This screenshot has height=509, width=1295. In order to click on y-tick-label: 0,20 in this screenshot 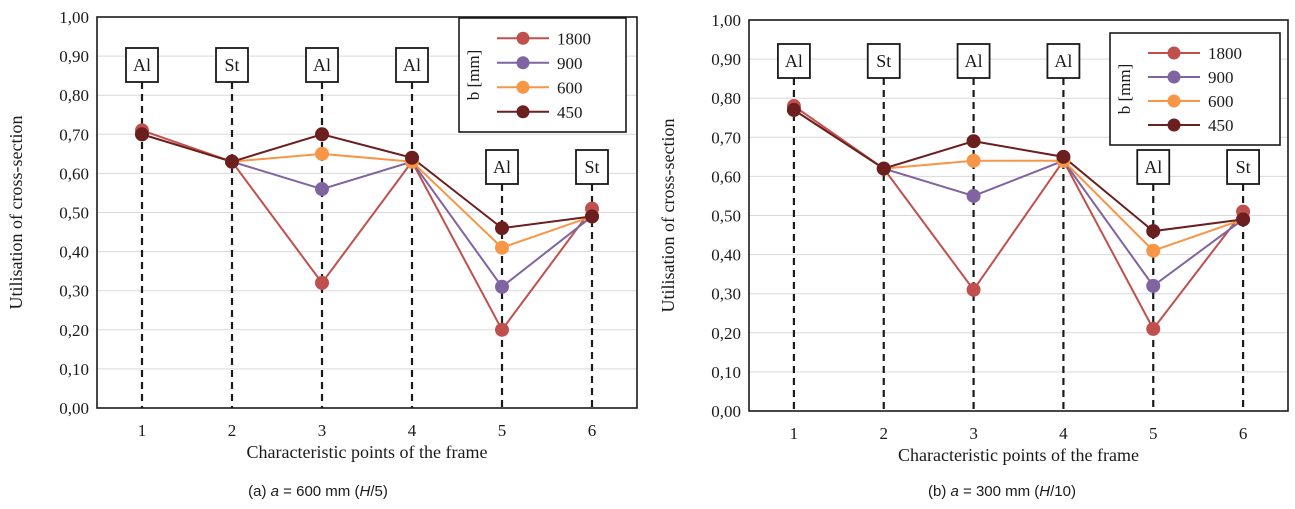, I will do `click(74, 330)`.